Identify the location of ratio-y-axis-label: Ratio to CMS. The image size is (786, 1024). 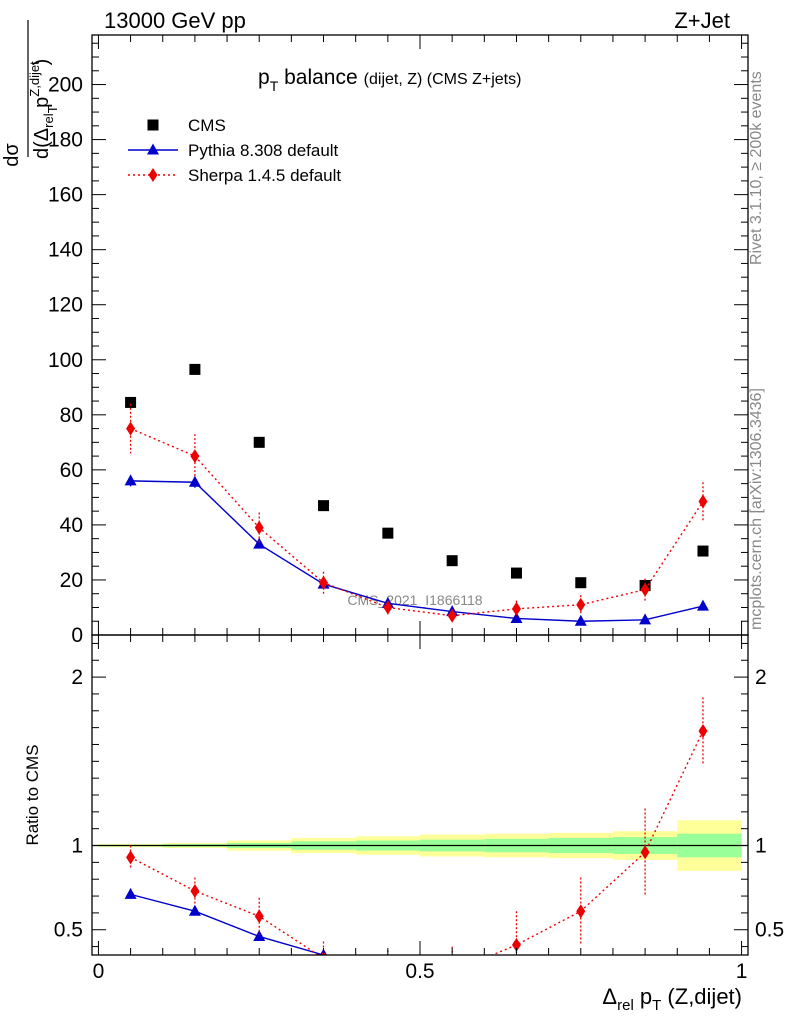
(32, 794).